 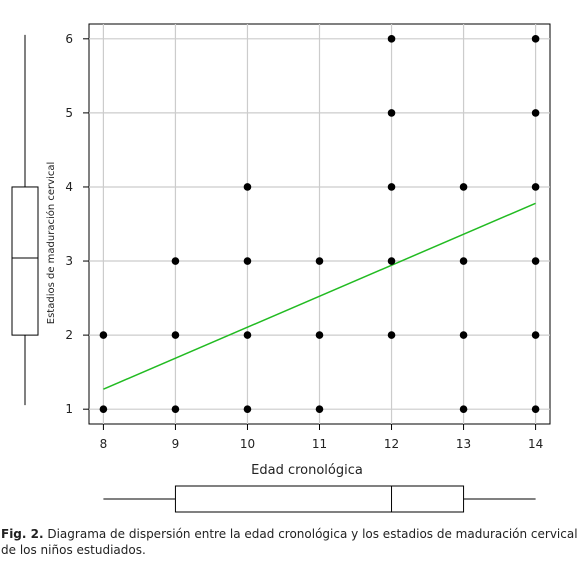 I want to click on y-tick-label-1: 1, so click(x=69, y=409).